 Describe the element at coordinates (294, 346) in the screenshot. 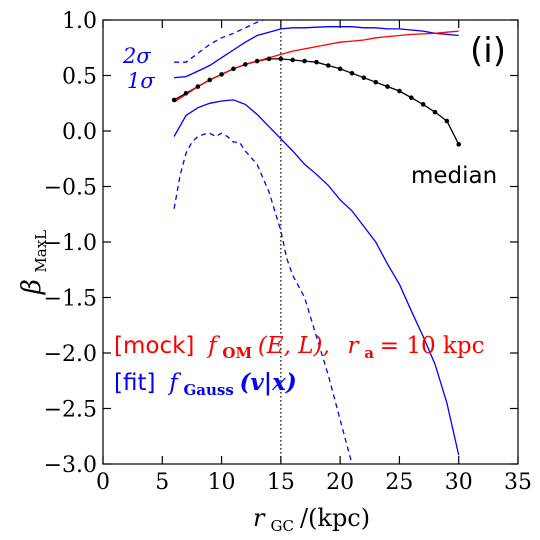

I see `mock-formula-args: (E, L),` at that location.